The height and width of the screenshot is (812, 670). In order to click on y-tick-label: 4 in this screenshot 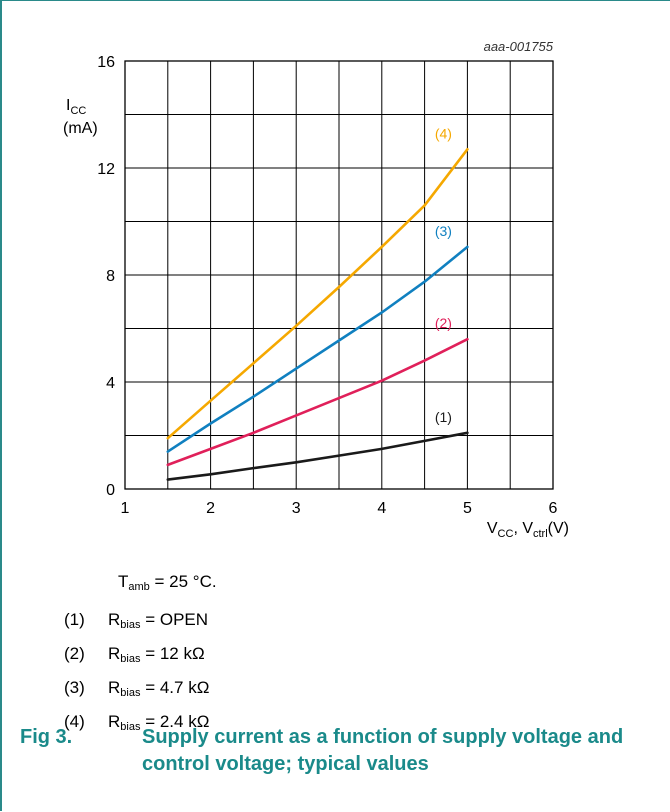, I will do `click(110, 383)`.